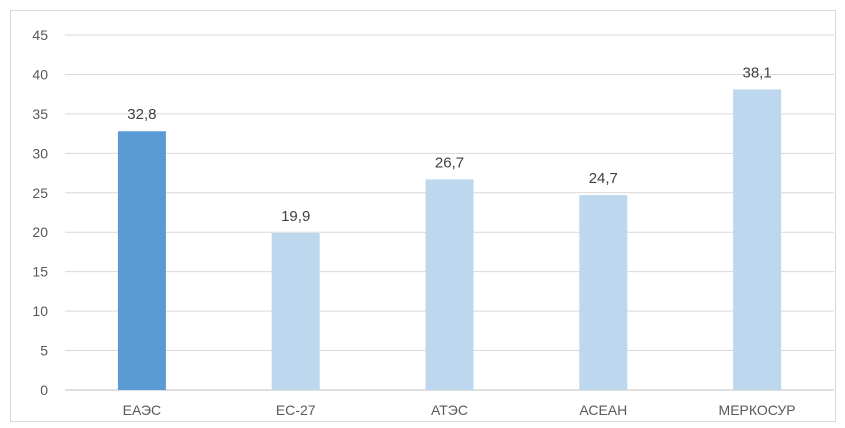  I want to click on data-label: 19,9, so click(295, 216).